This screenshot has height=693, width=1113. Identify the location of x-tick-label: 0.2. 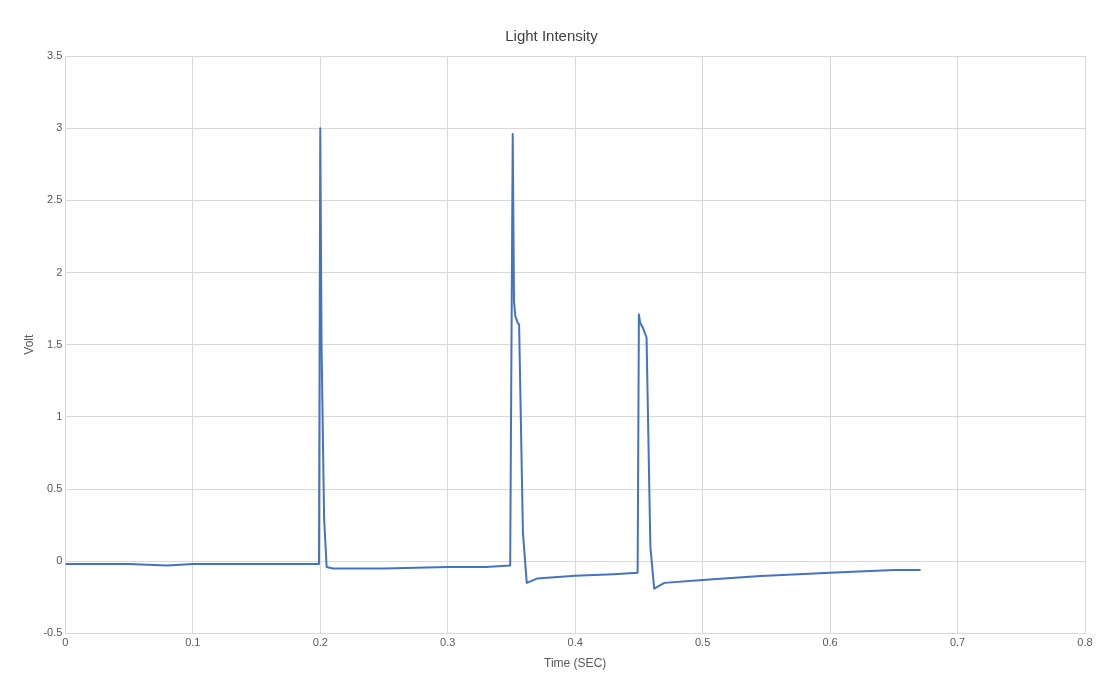
(320, 642).